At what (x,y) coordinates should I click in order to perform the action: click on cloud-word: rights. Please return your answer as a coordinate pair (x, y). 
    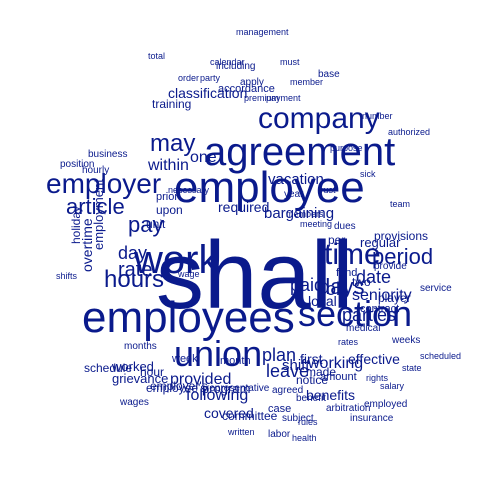
    Looking at the image, I should click on (377, 378).